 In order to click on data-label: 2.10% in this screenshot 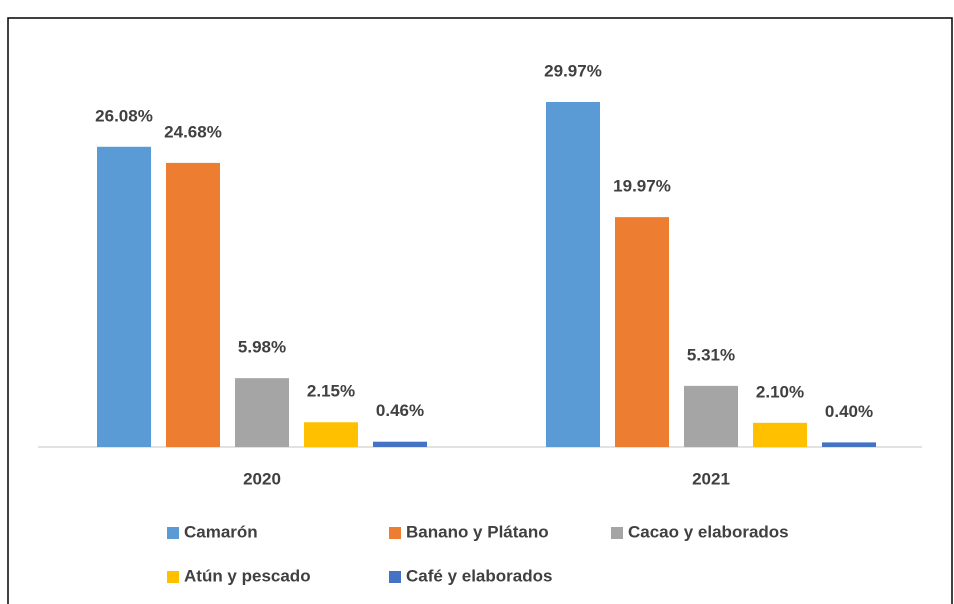, I will do `click(780, 391)`.